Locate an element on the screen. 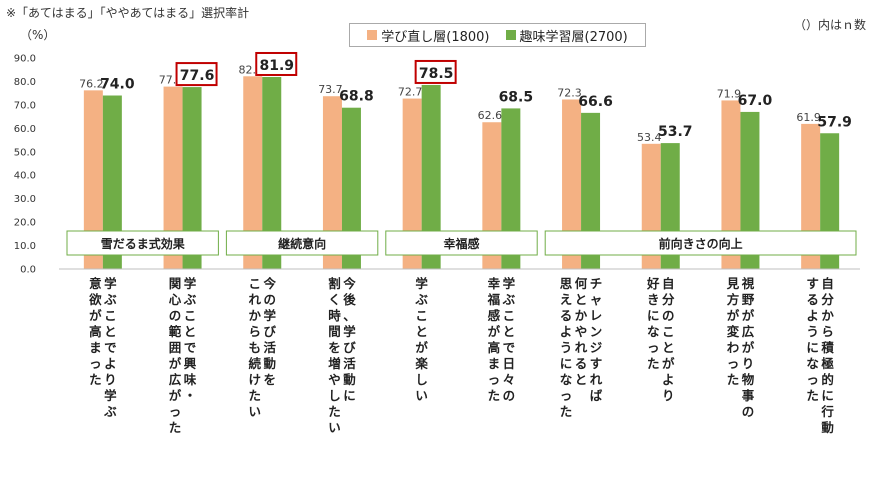 The image size is (880, 480). category-label-char: 続 is located at coordinates (254, 363).